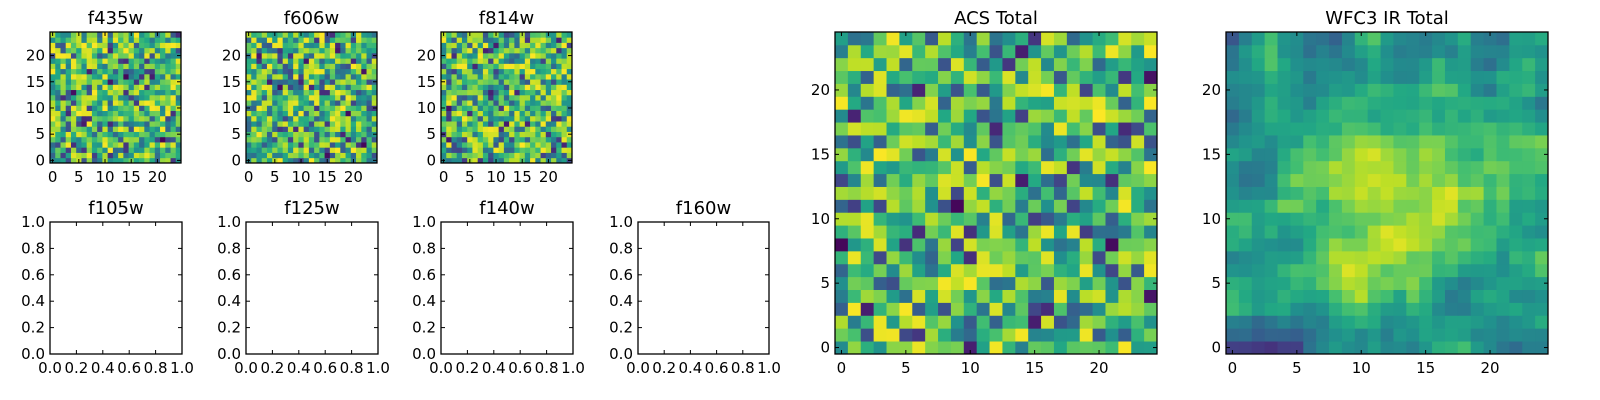 The width and height of the screenshot is (1600, 400). Describe the element at coordinates (131, 177) in the screenshot. I see `x-tick-label: 15` at that location.